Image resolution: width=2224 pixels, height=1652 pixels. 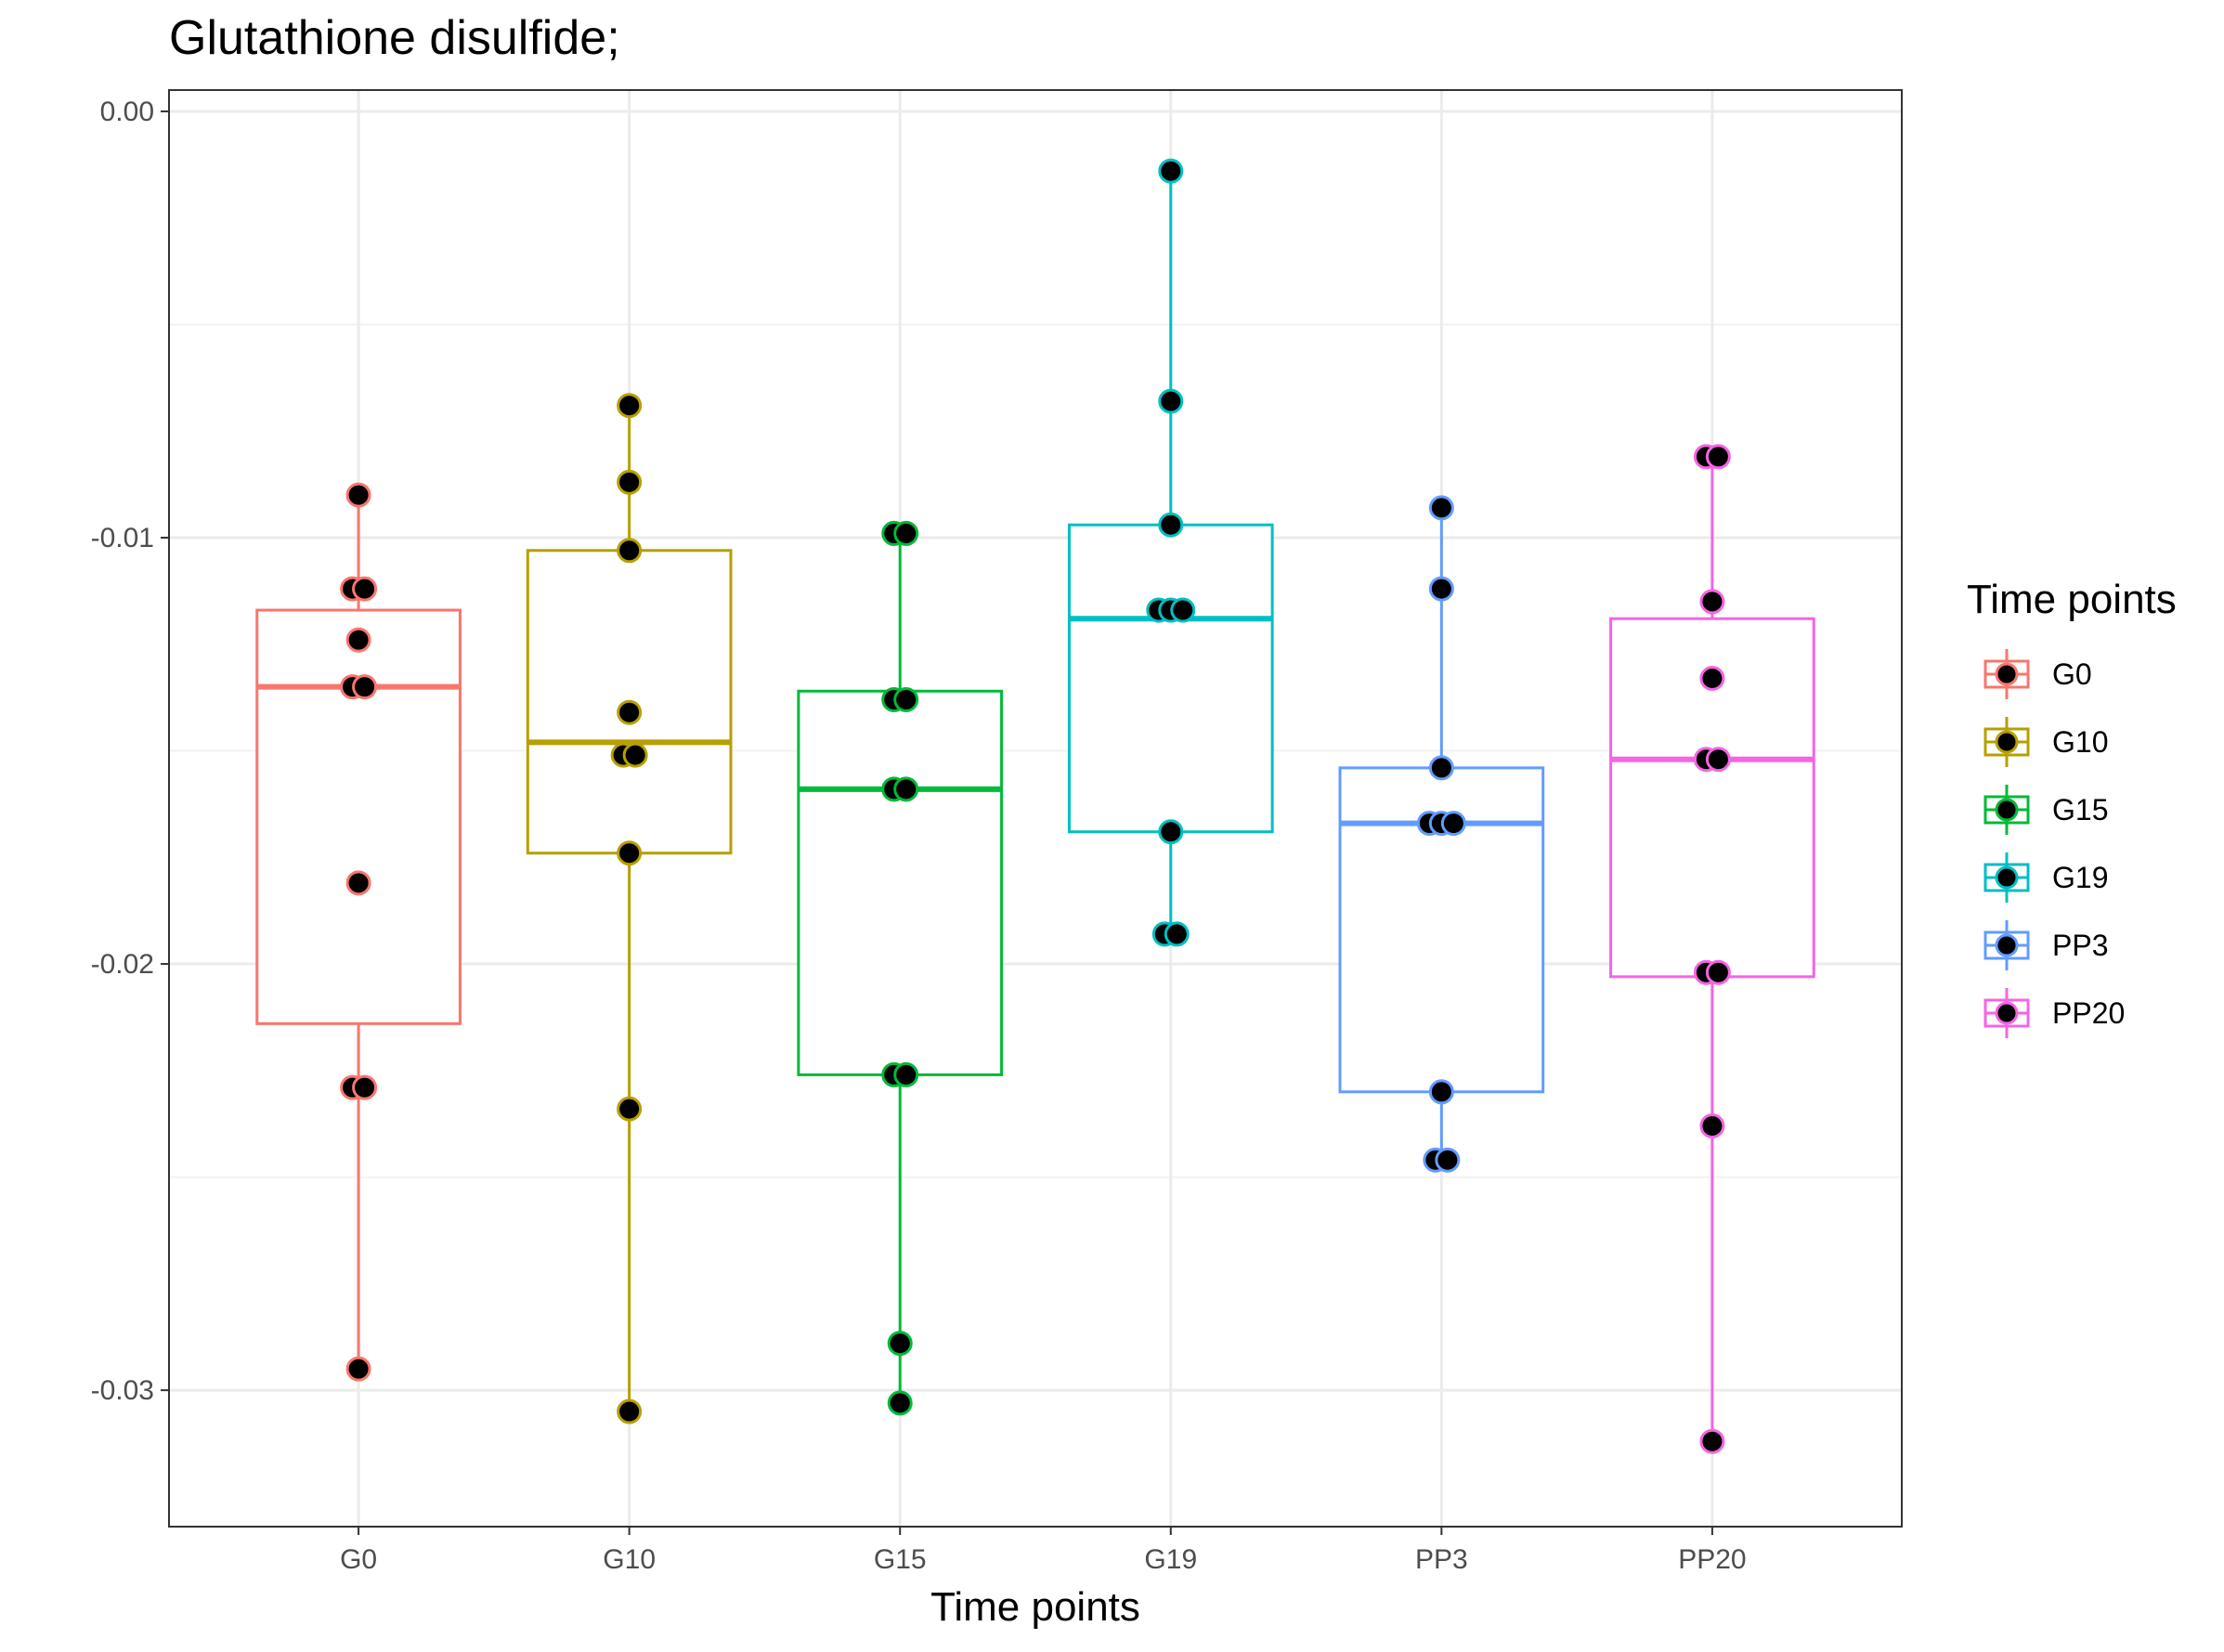 What do you see at coordinates (1170, 1560) in the screenshot?
I see `x-tick-label: G19` at bounding box center [1170, 1560].